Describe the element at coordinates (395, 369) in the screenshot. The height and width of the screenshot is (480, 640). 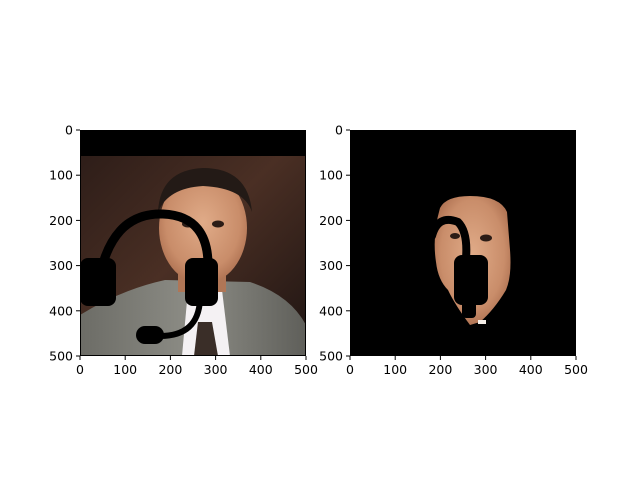
I see `right-xtick-label: 100` at that location.